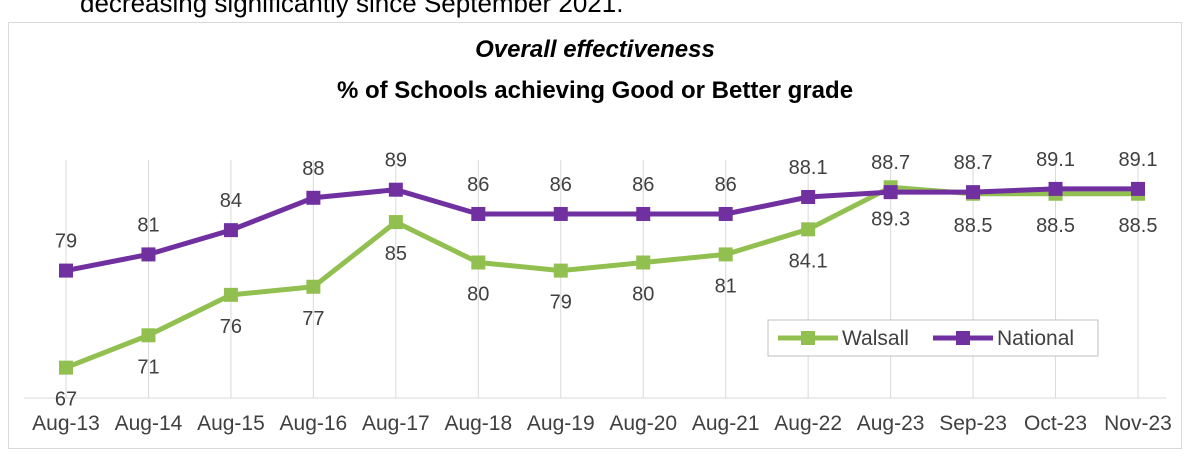 The width and height of the screenshot is (1190, 457). What do you see at coordinates (231, 201) in the screenshot?
I see `data-label: 84` at bounding box center [231, 201].